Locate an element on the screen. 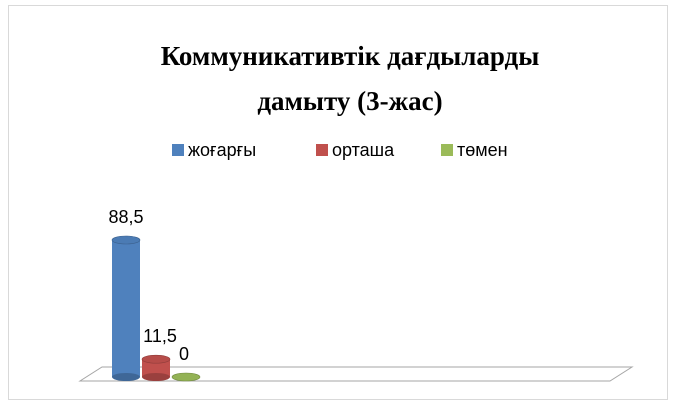 The height and width of the screenshot is (410, 678). data-label: 11,5 is located at coordinates (160, 336).